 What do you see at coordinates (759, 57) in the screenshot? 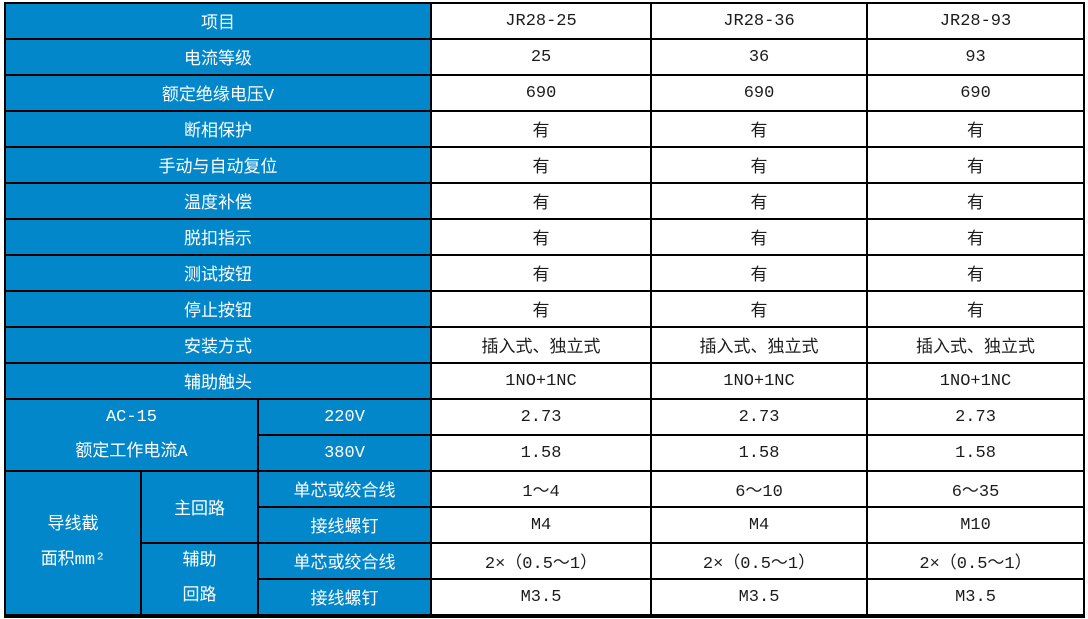
I see `value-cell: 36` at bounding box center [759, 57].